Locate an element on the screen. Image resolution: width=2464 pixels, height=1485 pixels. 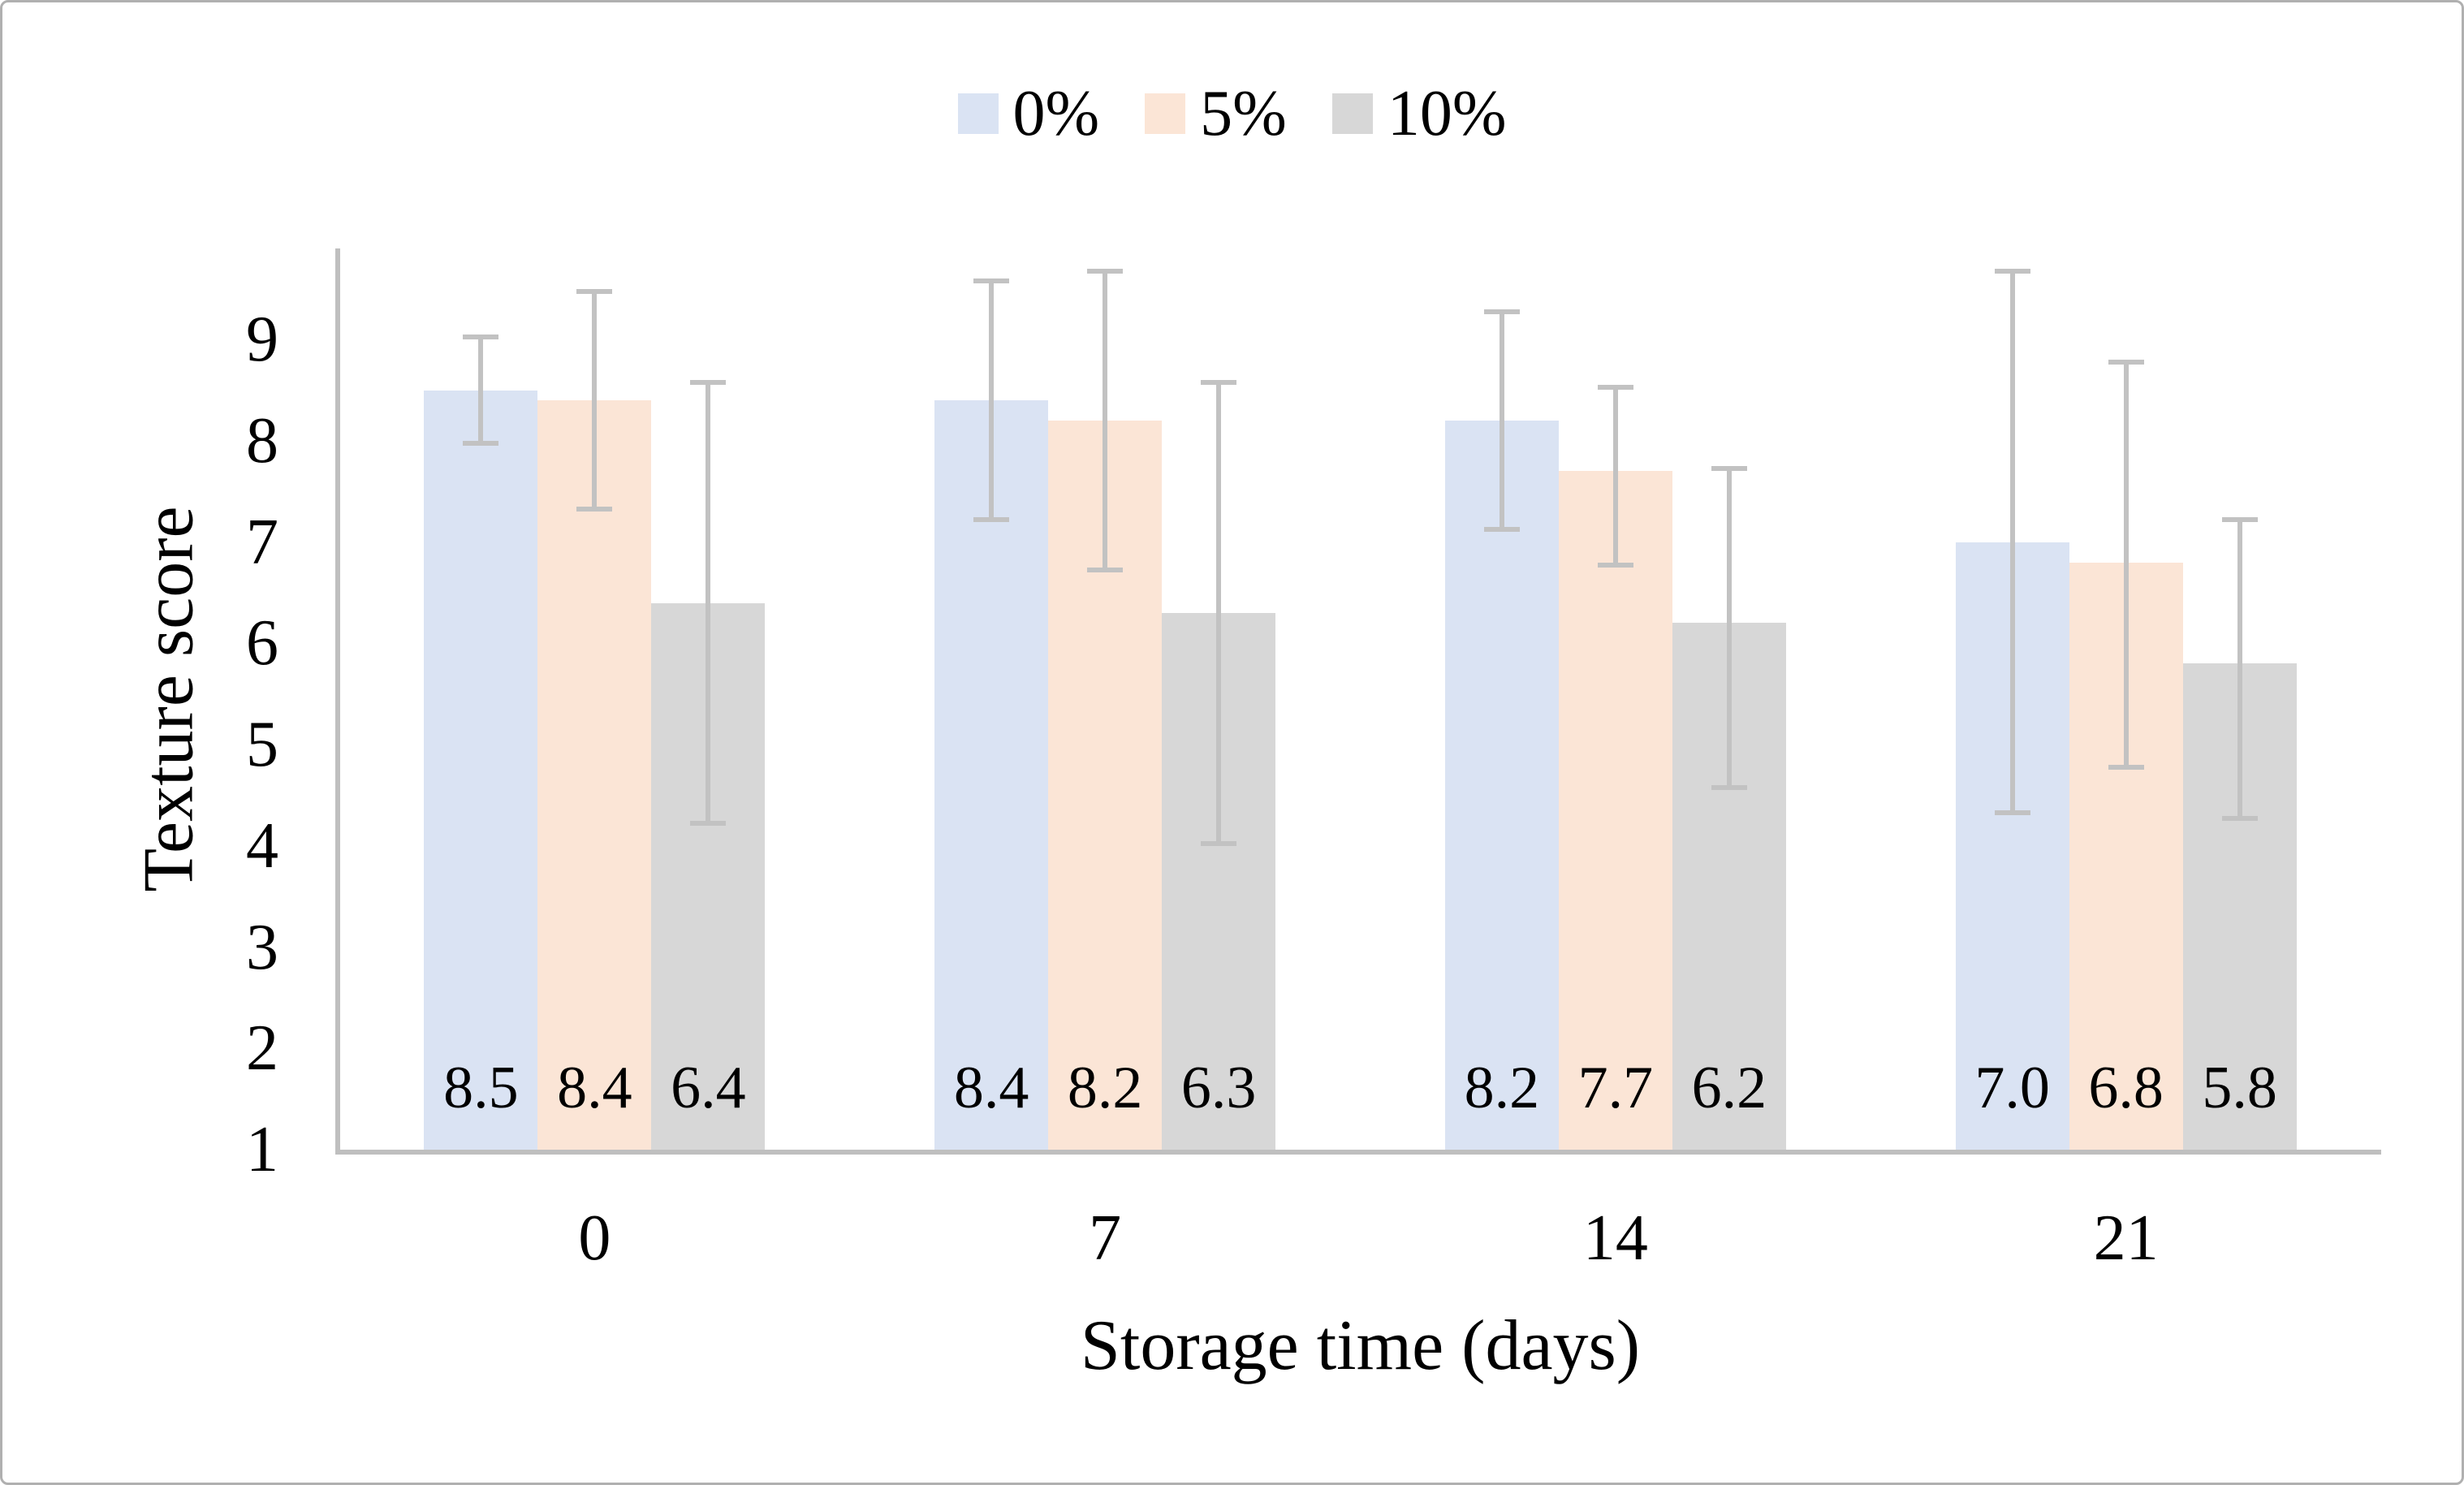
bar-value-label-10%-day7: 6.3 is located at coordinates (1218, 1088).